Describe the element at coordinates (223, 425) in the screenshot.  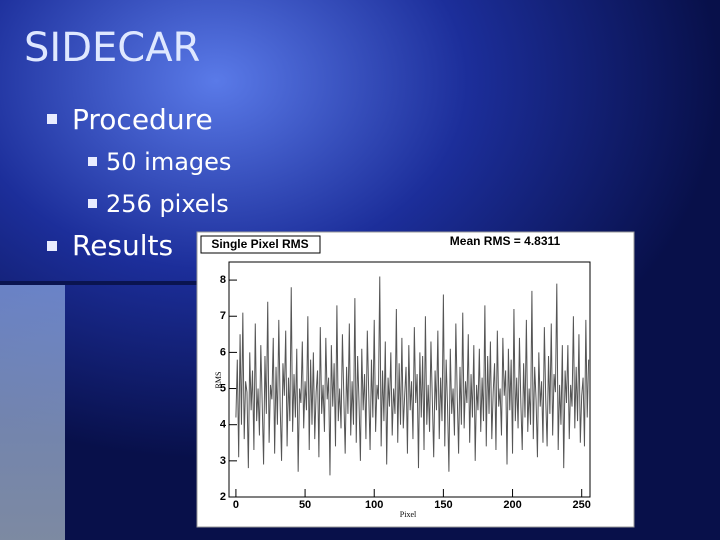
I see `y-tick-label: 4` at that location.